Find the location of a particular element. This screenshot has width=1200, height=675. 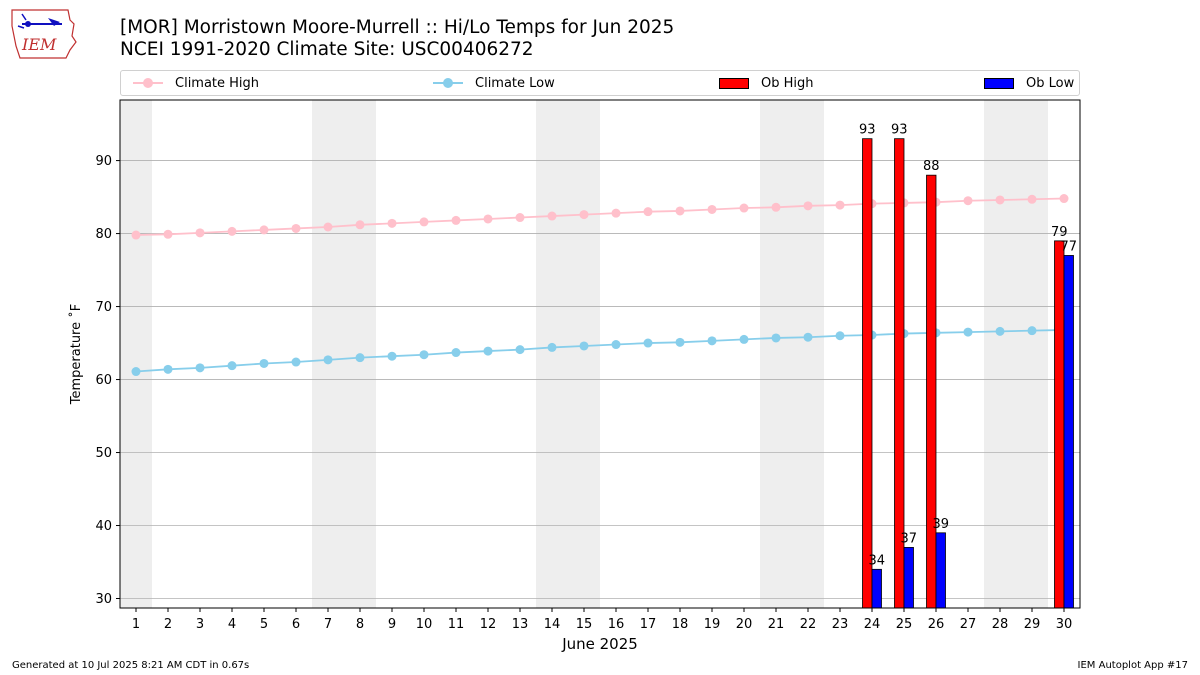

legend-climate-high: Climate High is located at coordinates (196, 83).